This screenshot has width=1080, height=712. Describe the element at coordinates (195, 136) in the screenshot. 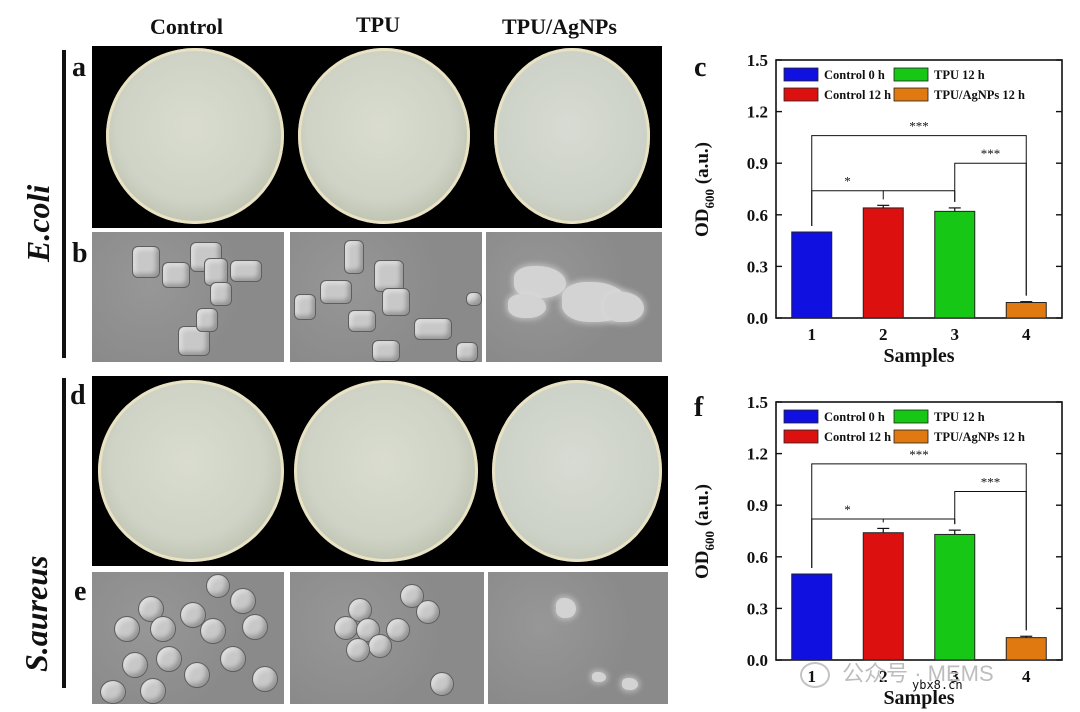

I see `petri-dish-ecoli-control` at that location.